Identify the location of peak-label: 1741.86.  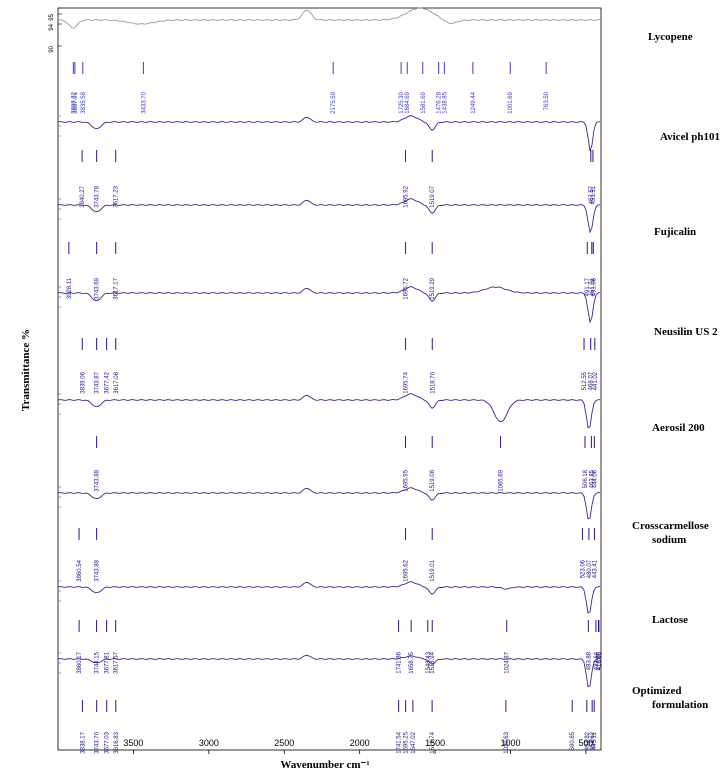
(400, 662).